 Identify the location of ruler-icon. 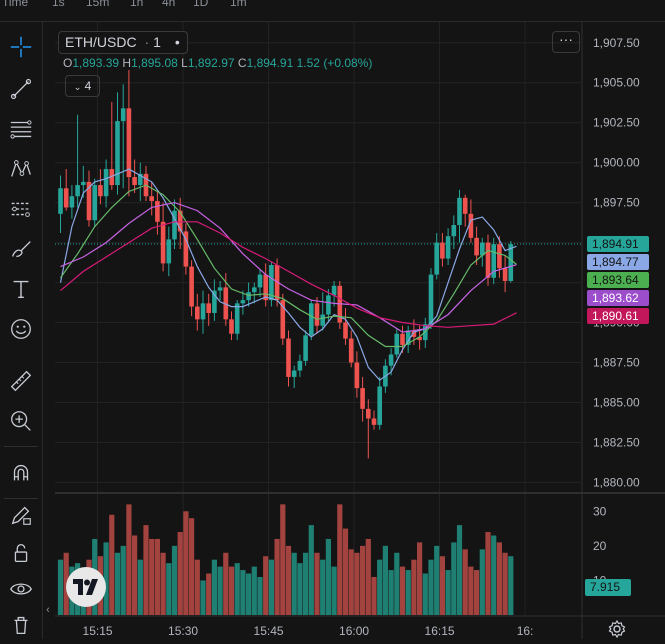
(21, 381).